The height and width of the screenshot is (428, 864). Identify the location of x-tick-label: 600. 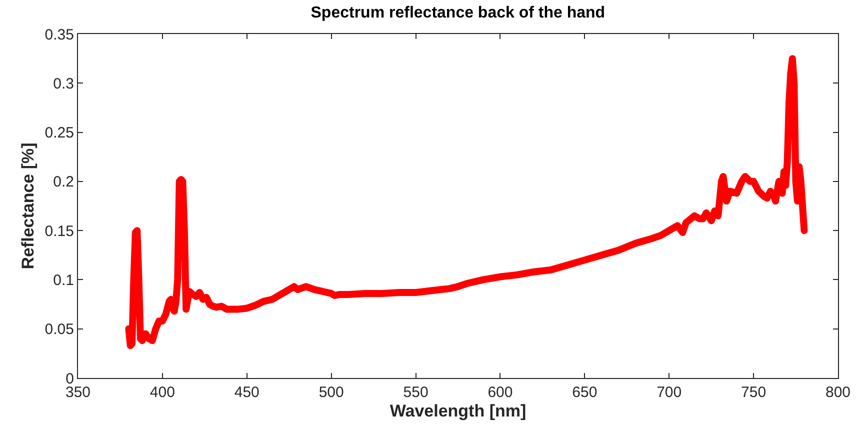
(500, 392).